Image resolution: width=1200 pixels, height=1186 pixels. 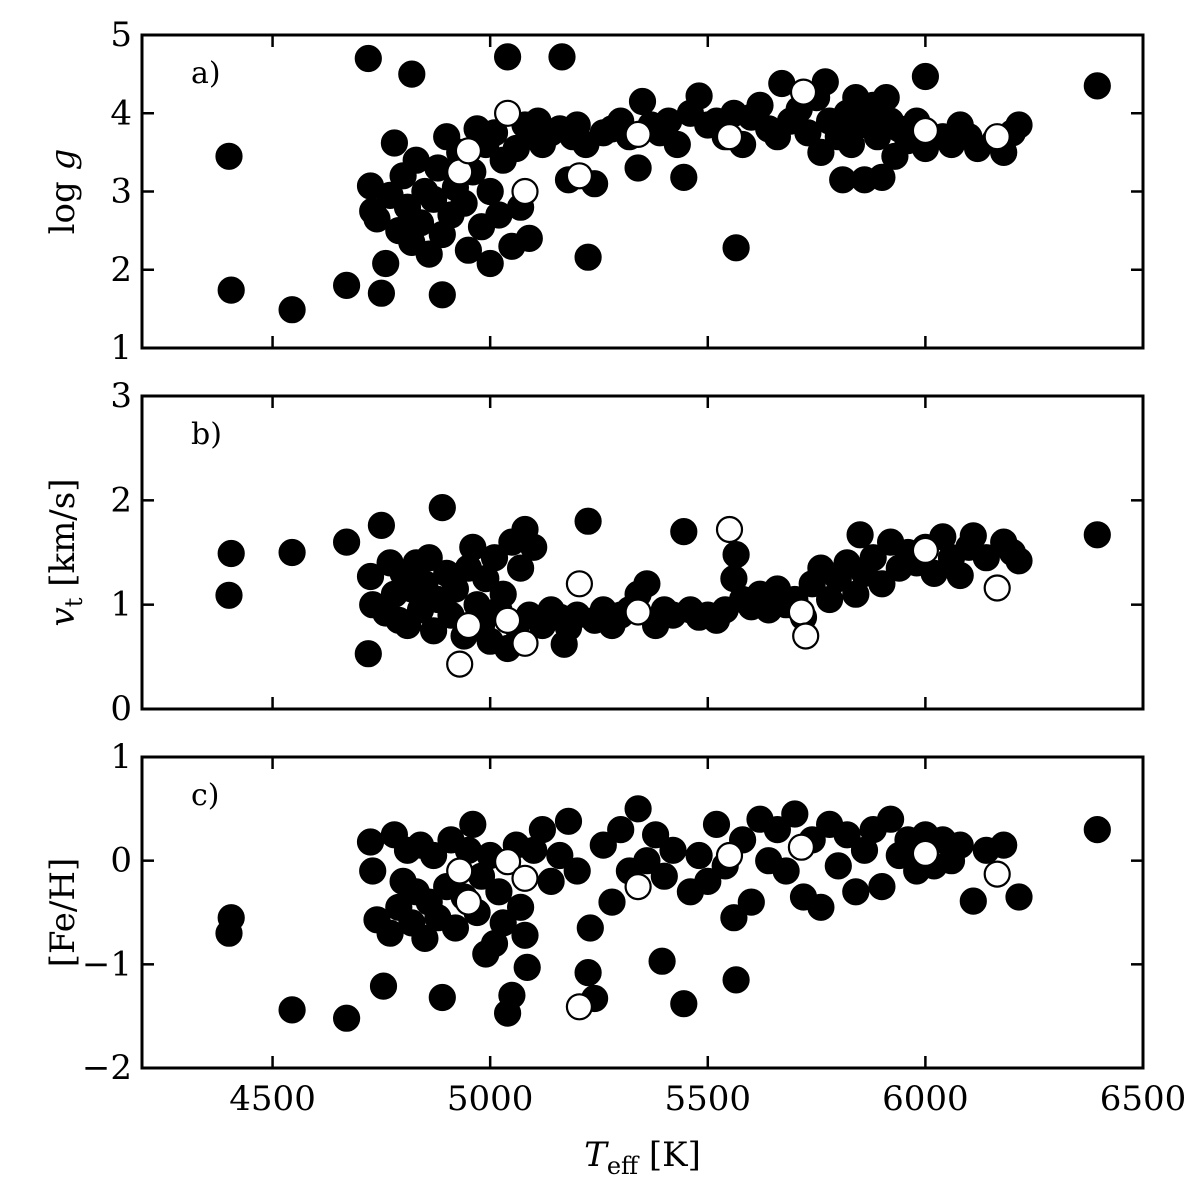 I want to click on panel-tag: b), so click(x=206, y=434).